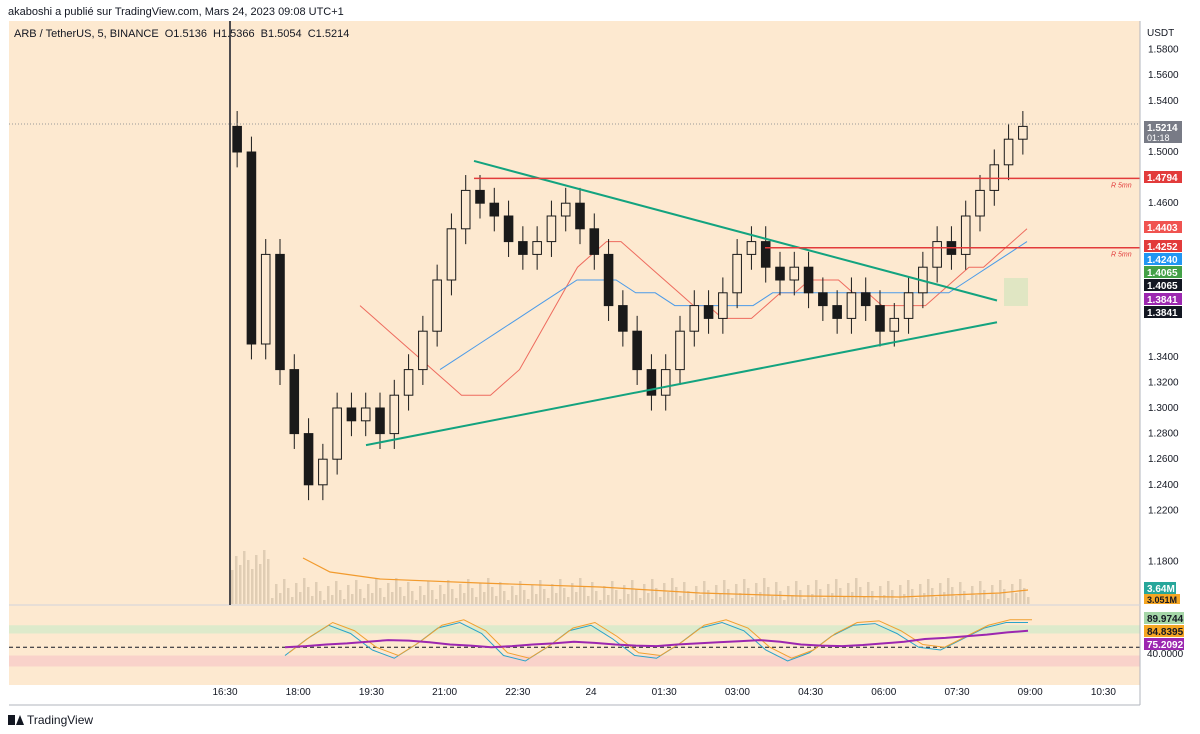 This screenshot has height=734, width=1200. I want to click on price-tick-label: 1.3000, so click(1163, 408).